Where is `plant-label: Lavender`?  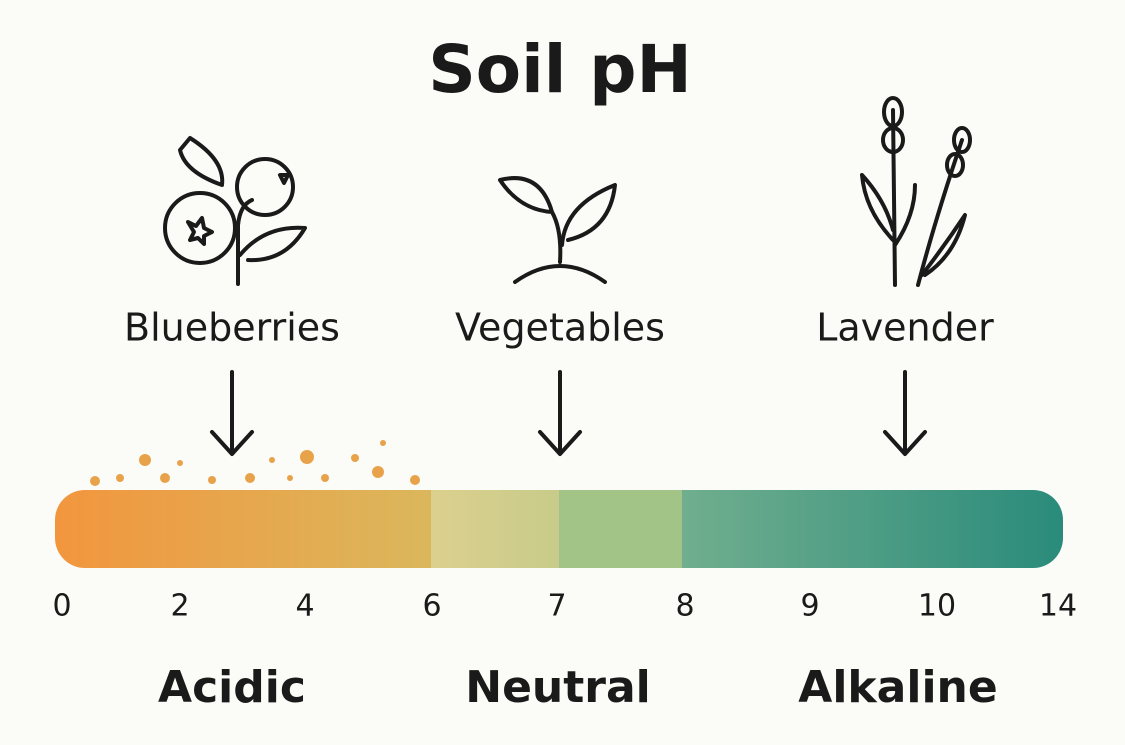 plant-label: Lavender is located at coordinates (905, 328).